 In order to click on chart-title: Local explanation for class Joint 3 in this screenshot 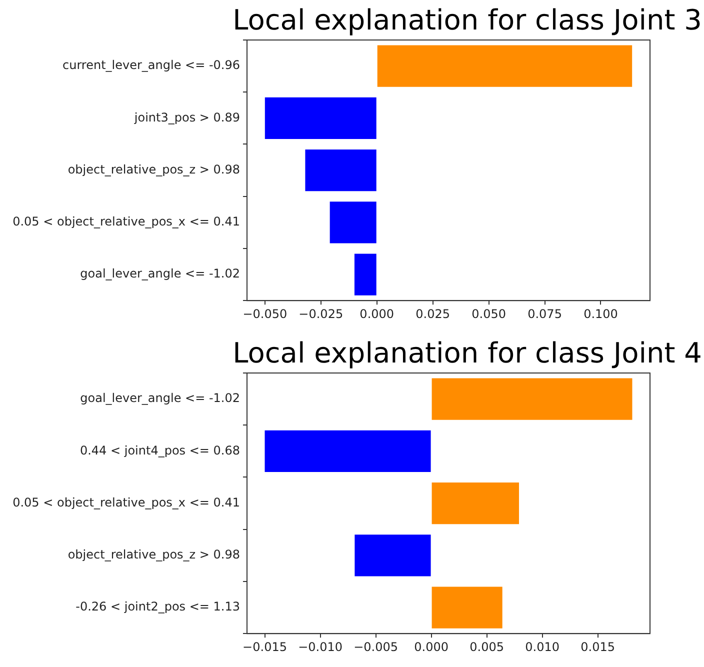, I will do `click(467, 19)`.